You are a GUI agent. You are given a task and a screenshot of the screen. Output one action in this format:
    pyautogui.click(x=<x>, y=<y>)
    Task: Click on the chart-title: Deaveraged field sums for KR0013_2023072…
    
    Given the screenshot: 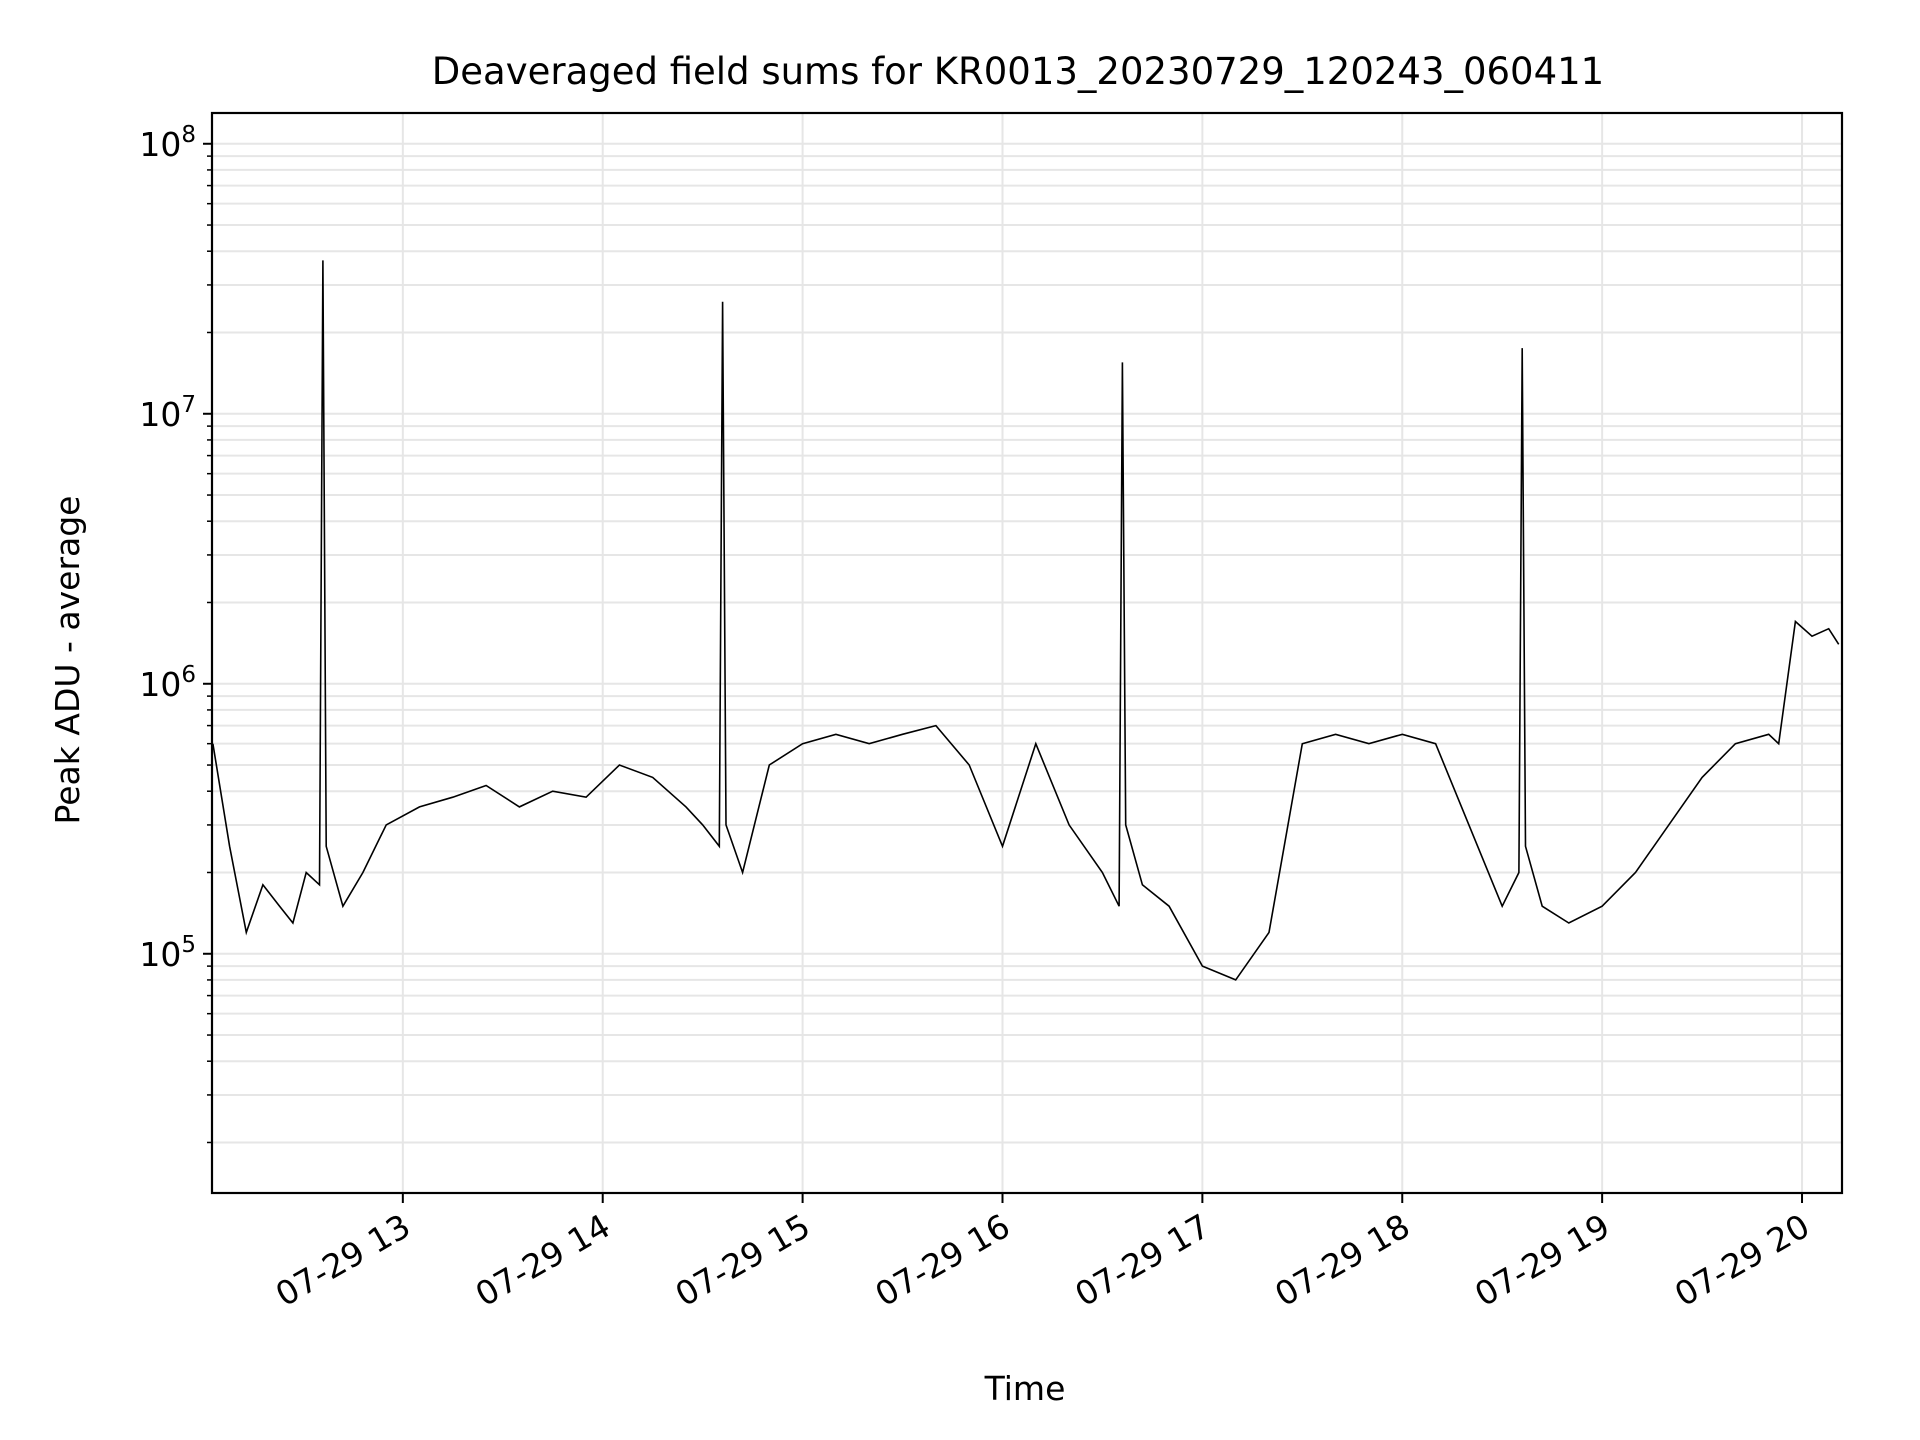 What is the action you would take?
    pyautogui.click(x=1018, y=71)
    